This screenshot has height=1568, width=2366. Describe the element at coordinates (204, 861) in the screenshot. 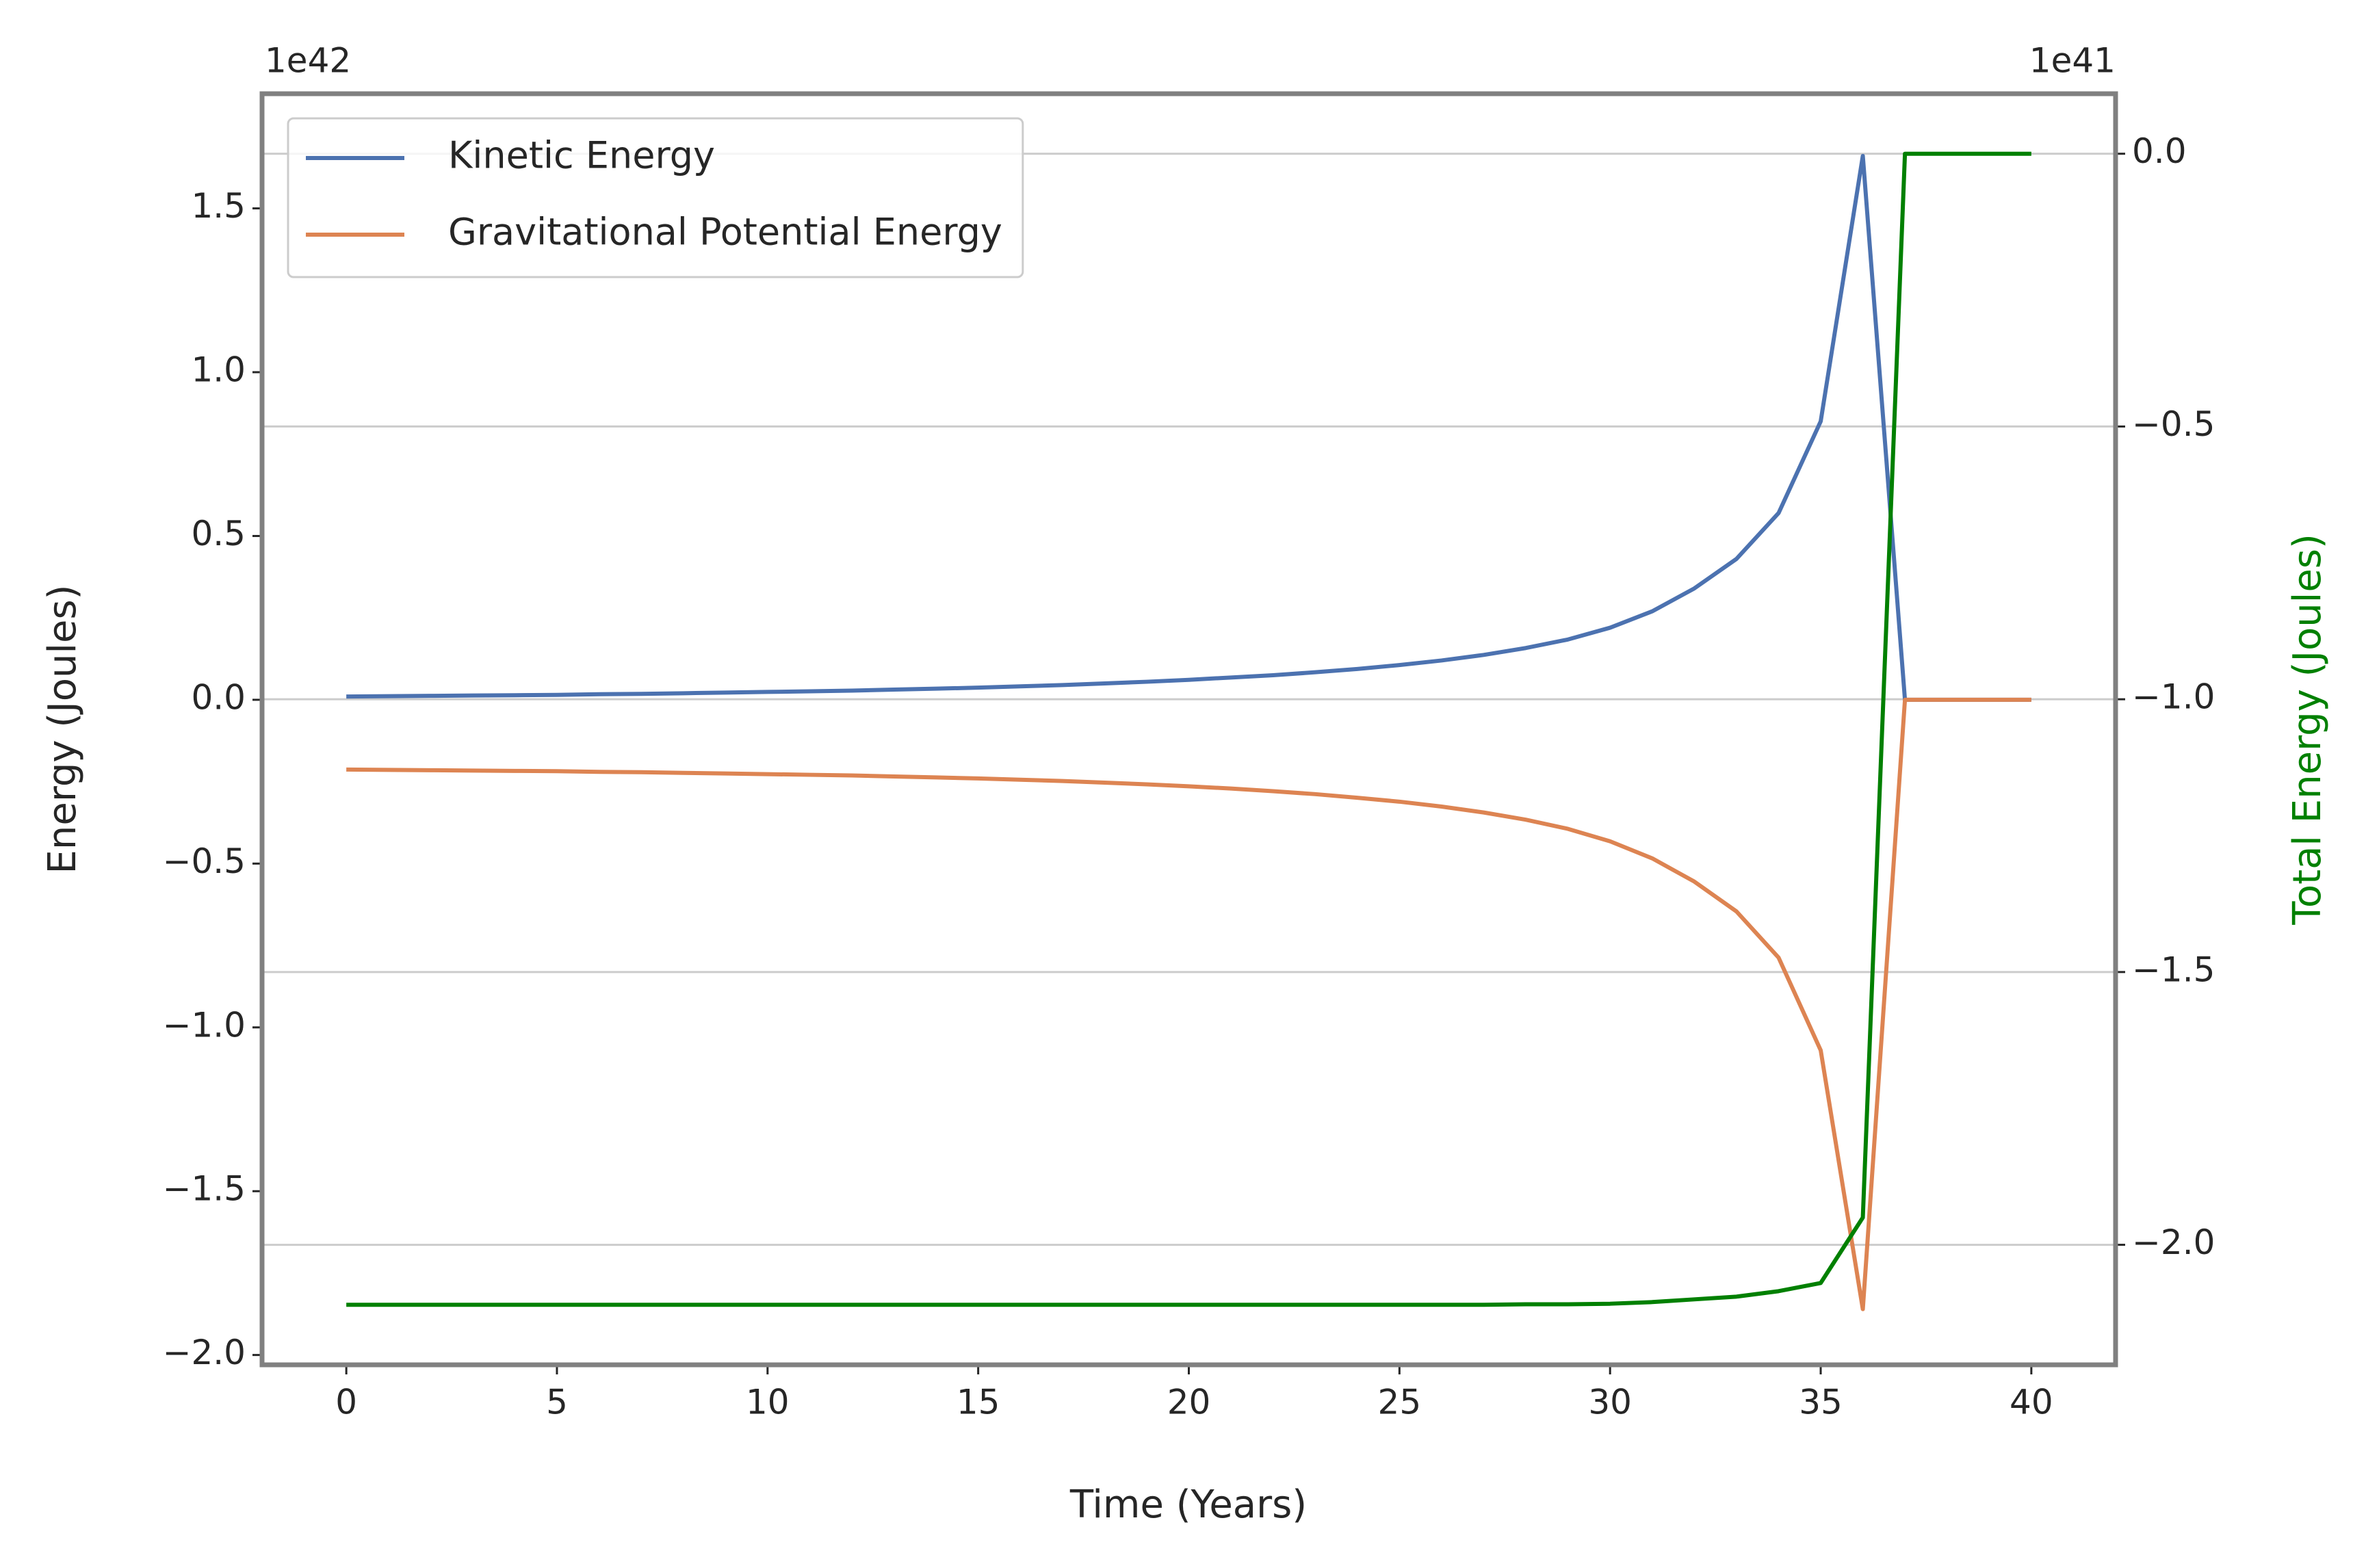

I see `y-tick-label: −0.5` at that location.